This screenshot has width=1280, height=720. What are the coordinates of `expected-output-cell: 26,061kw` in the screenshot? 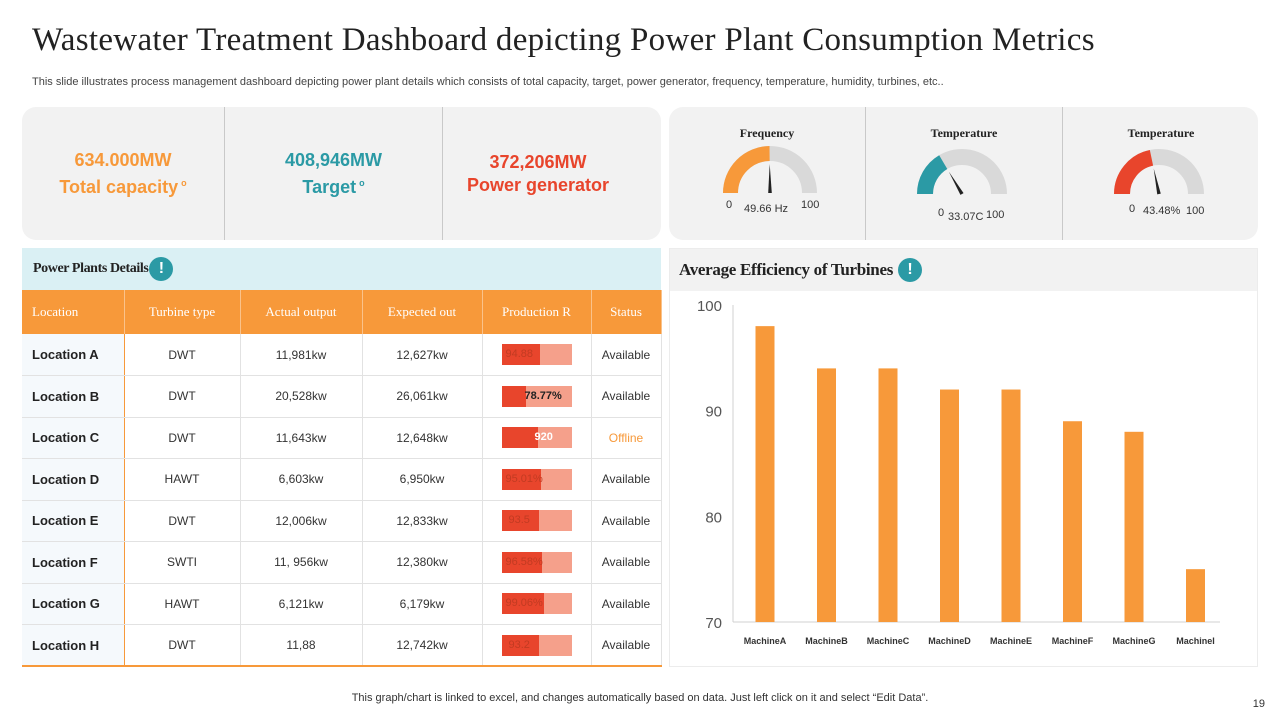 It's located at (422, 396).